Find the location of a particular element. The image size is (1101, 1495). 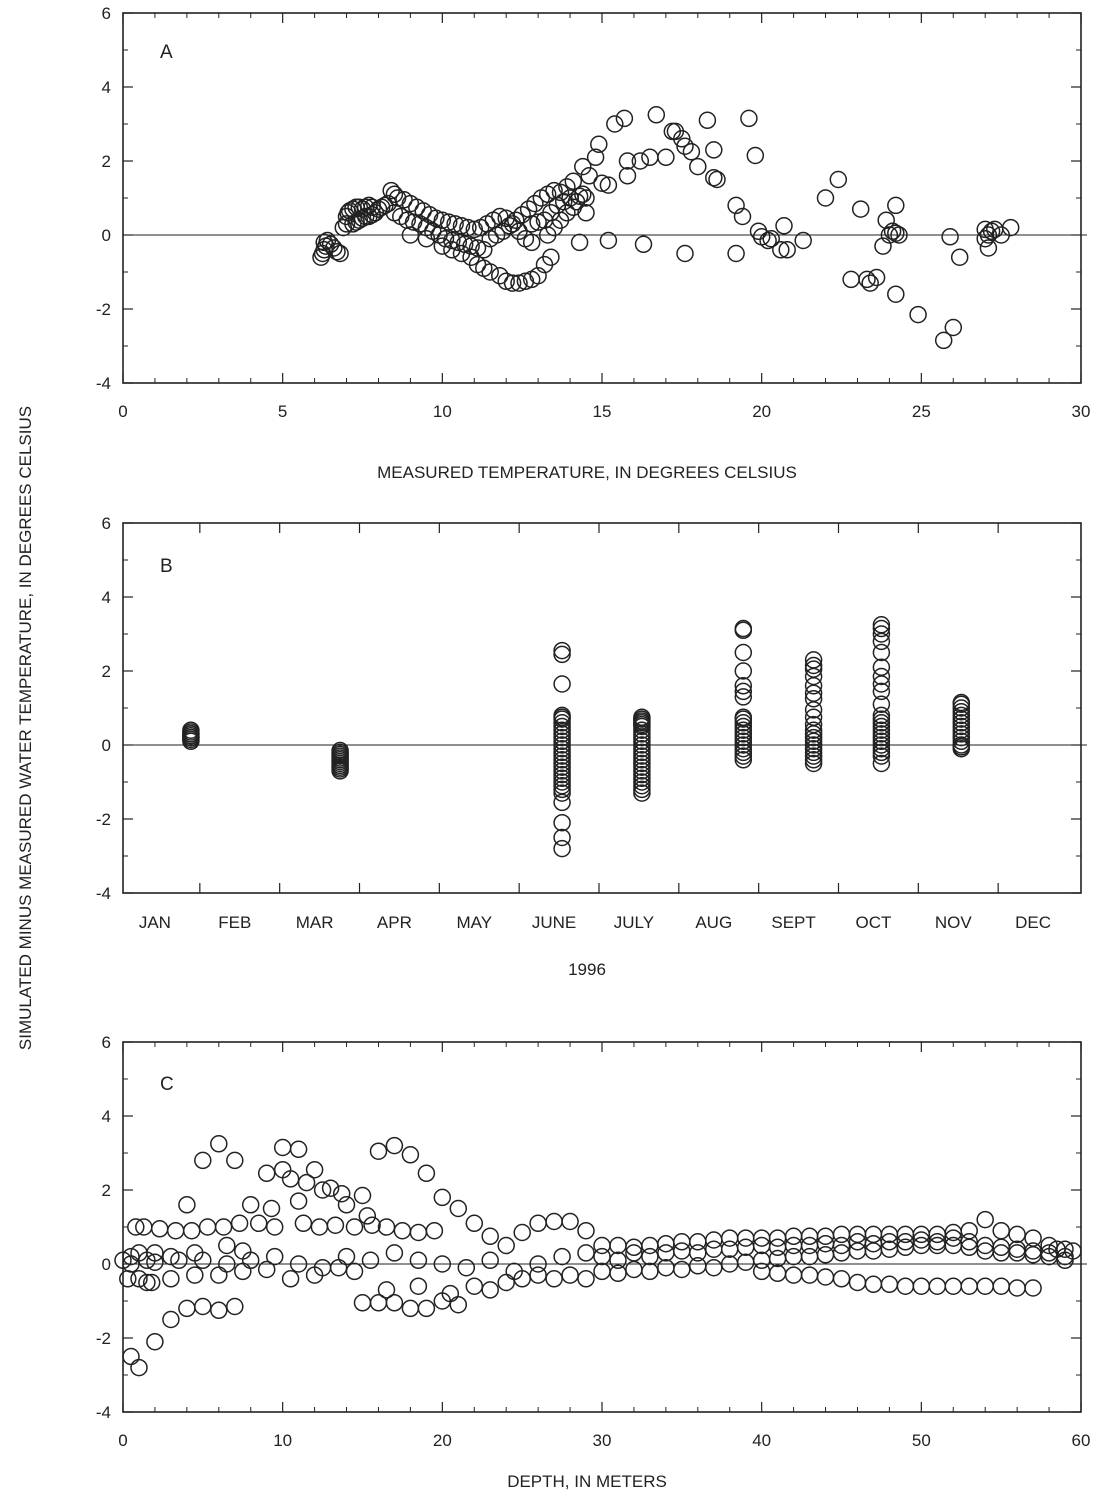

panel-label: C is located at coordinates (167, 1084).